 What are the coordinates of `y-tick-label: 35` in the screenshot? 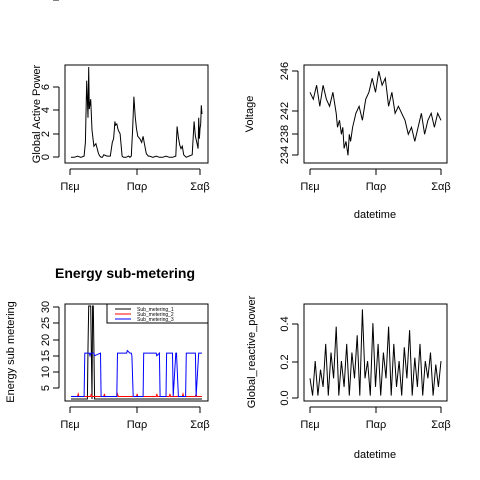 It's located at (49, 1).